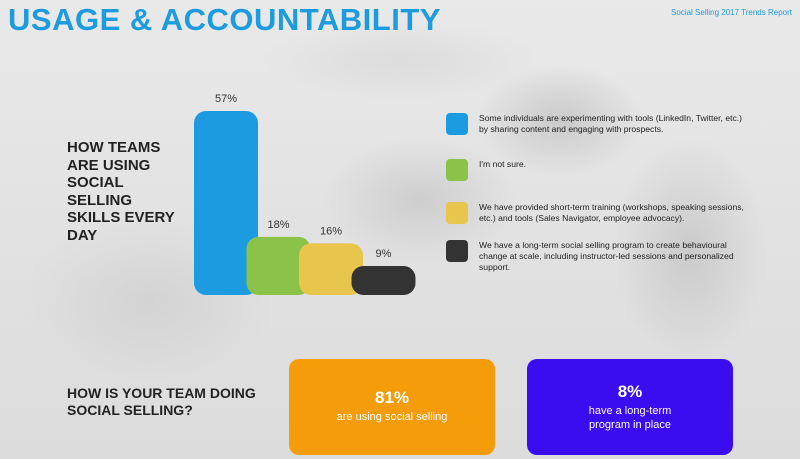 Image resolution: width=800 pixels, height=459 pixels. I want to click on stat-label: have a long-term program in place, so click(630, 418).